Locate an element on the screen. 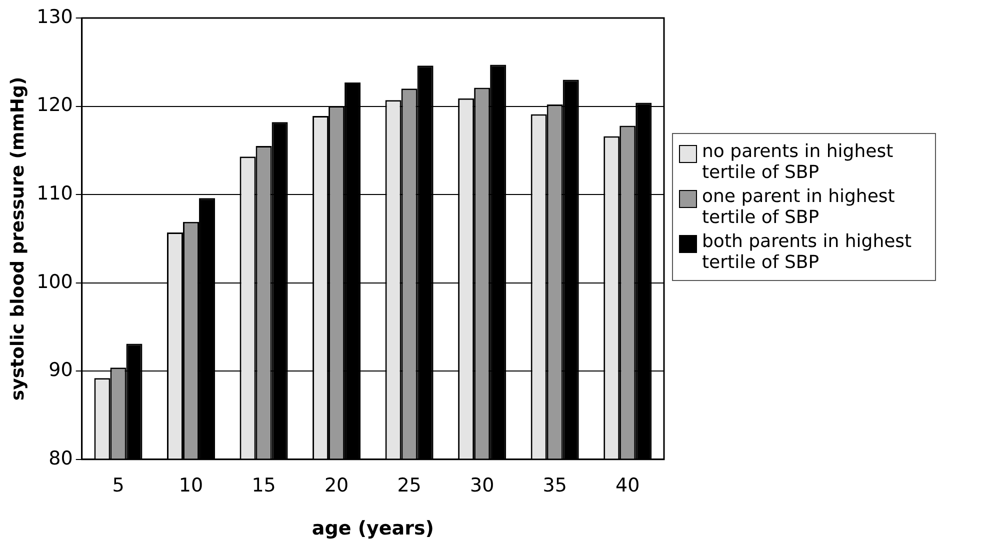  x-tick-label: 5 is located at coordinates (118, 485).